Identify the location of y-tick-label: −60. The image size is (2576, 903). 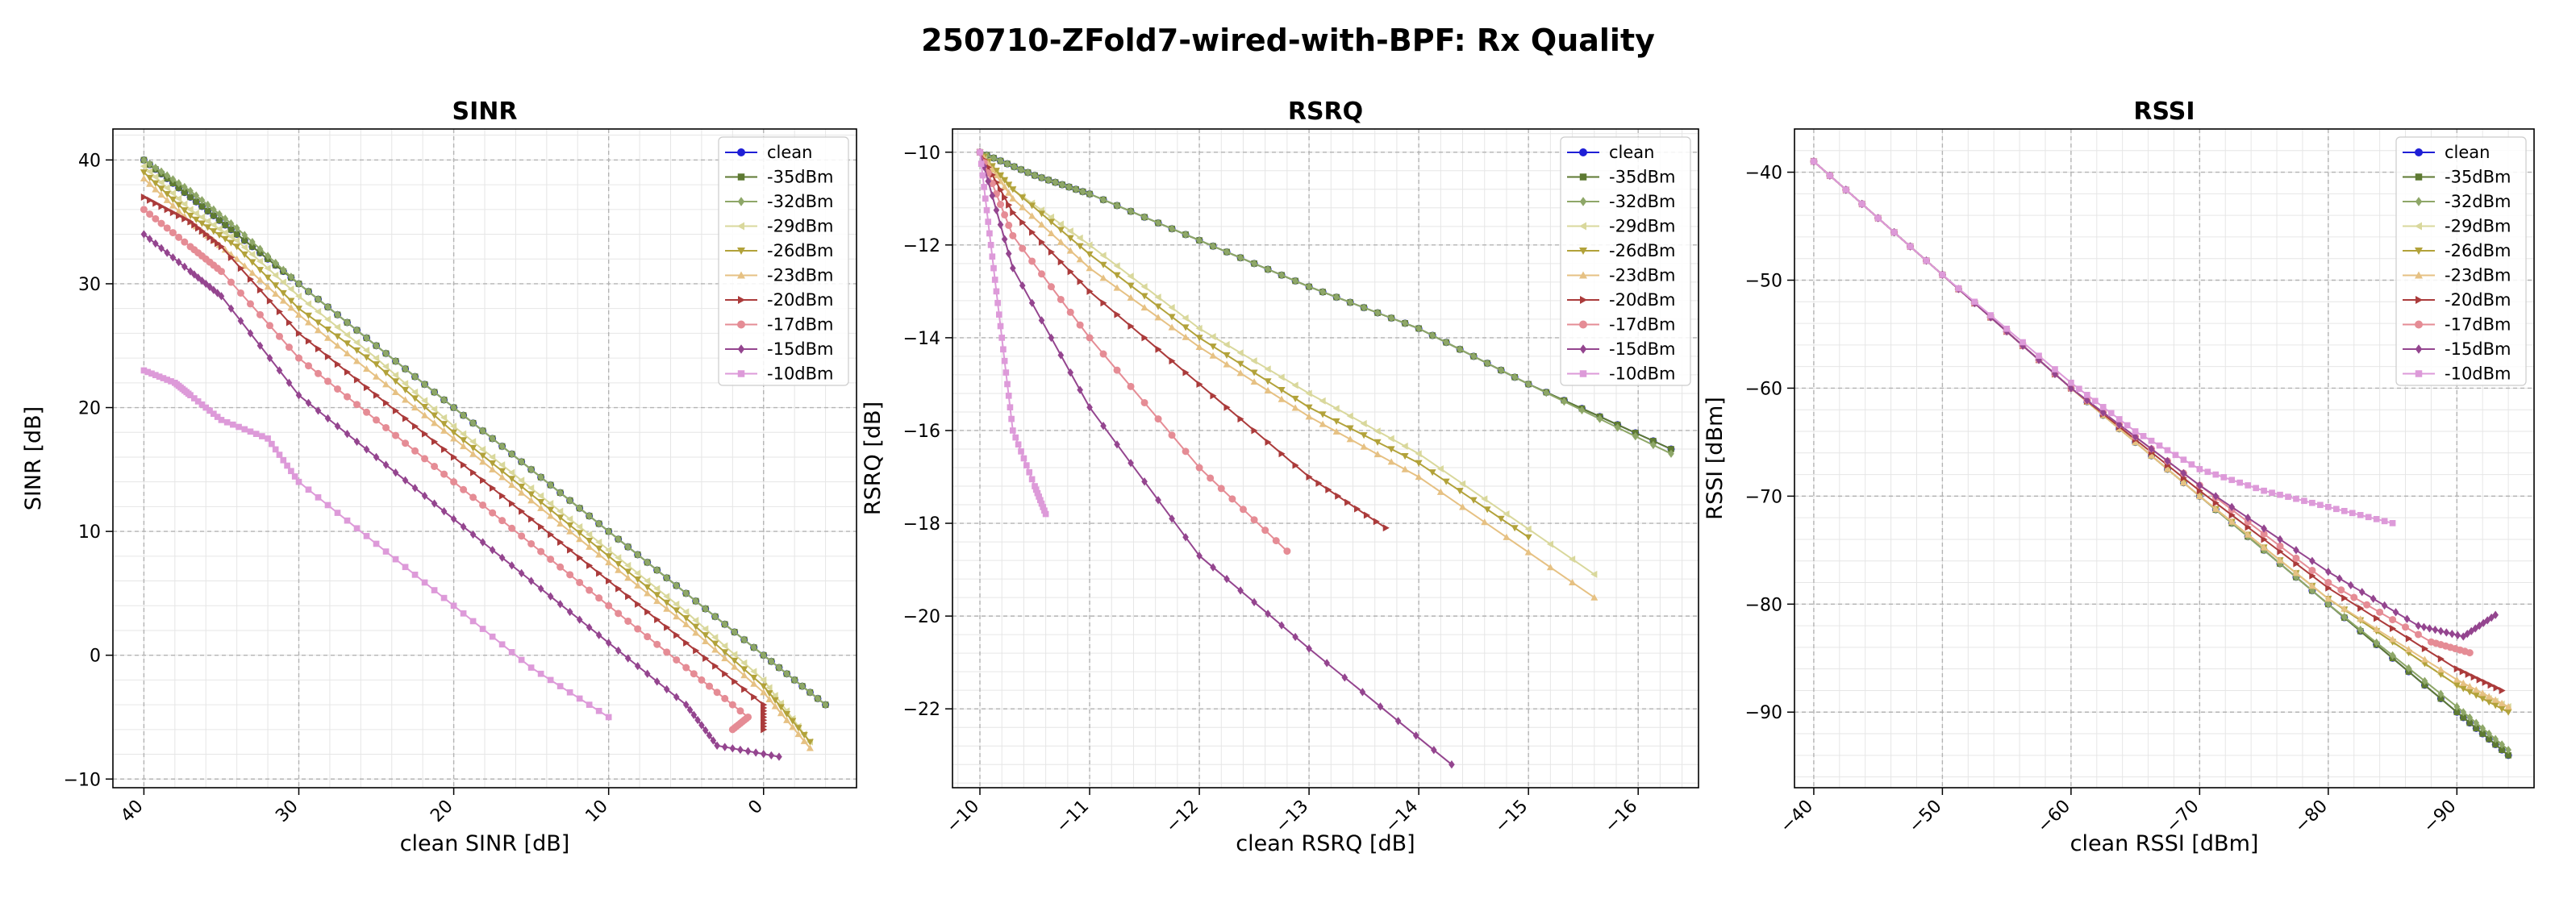
(1763, 389).